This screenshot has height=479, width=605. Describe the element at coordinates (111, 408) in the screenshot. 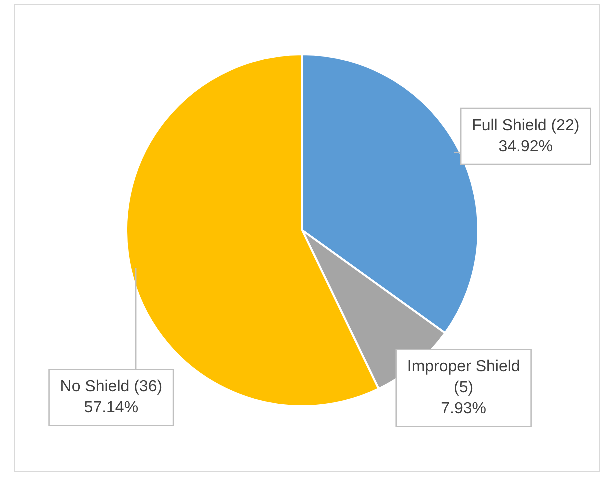

I see `data-label: 57.14%` at that location.